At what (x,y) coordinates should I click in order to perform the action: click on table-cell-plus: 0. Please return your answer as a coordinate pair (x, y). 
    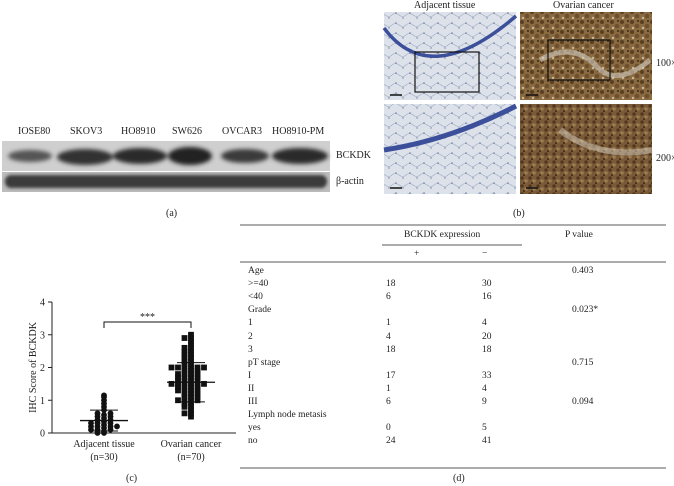
    Looking at the image, I should click on (388, 428).